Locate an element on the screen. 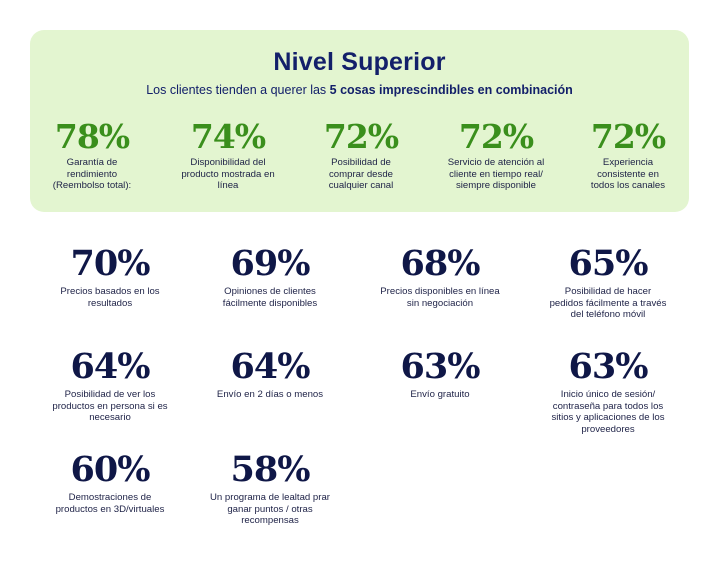 This screenshot has width=719, height=566. subtitle-highlight: 5 cosas imprescindibles en combinación is located at coordinates (451, 90).